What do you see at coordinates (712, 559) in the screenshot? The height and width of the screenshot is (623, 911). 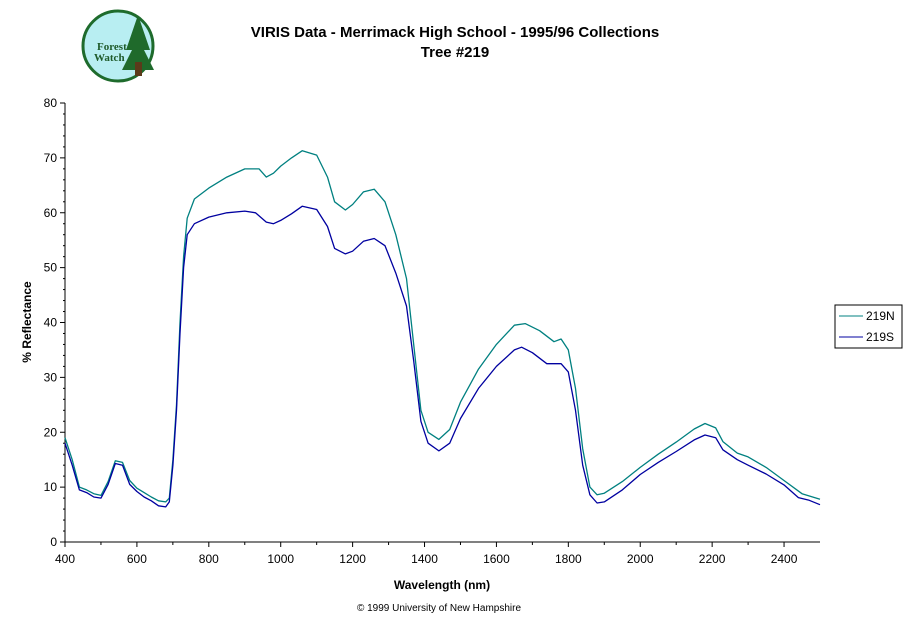 I see `x-tick-label: 2200` at bounding box center [712, 559].